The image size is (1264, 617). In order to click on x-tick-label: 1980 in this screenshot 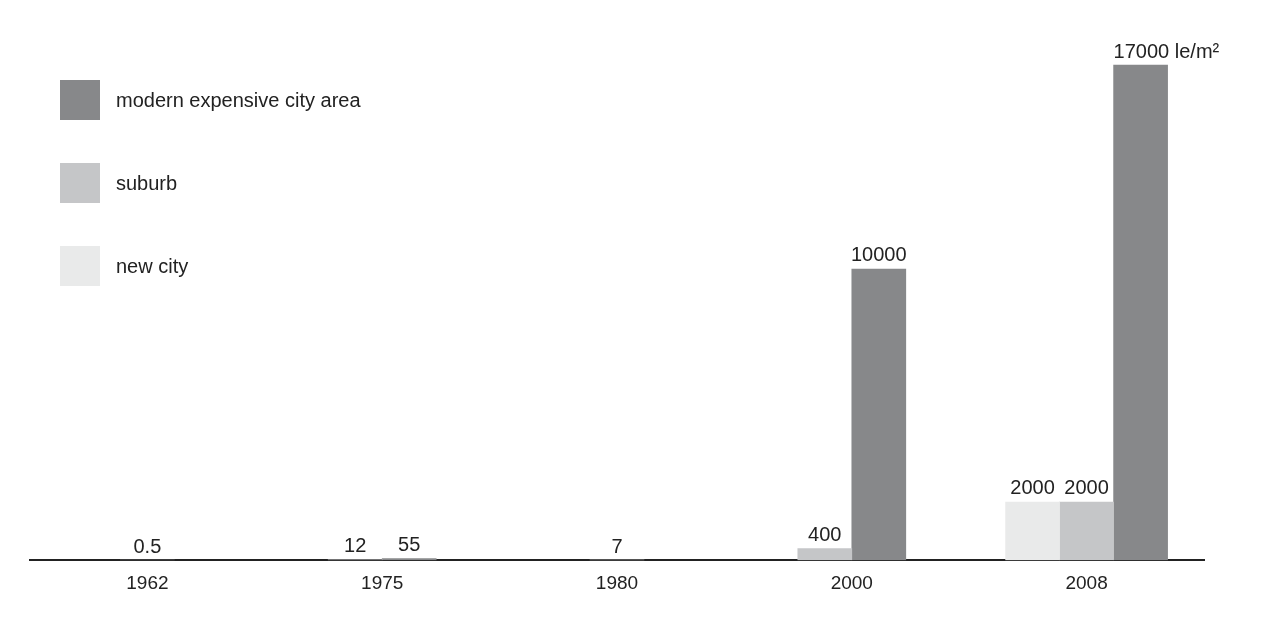, I will do `click(617, 582)`.